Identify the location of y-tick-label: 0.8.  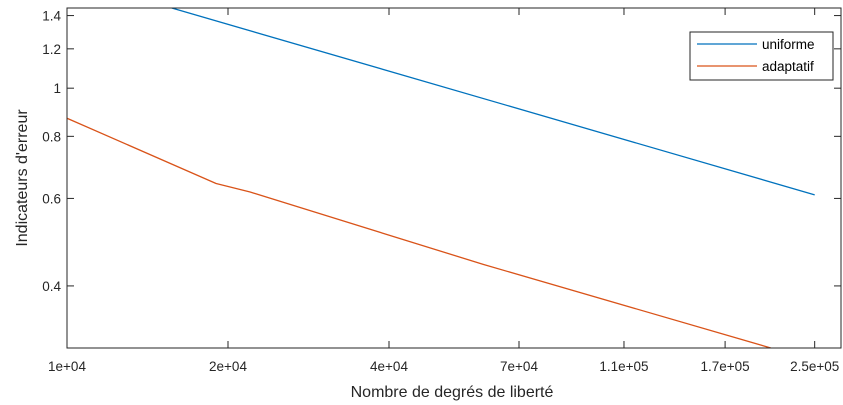
(51, 136).